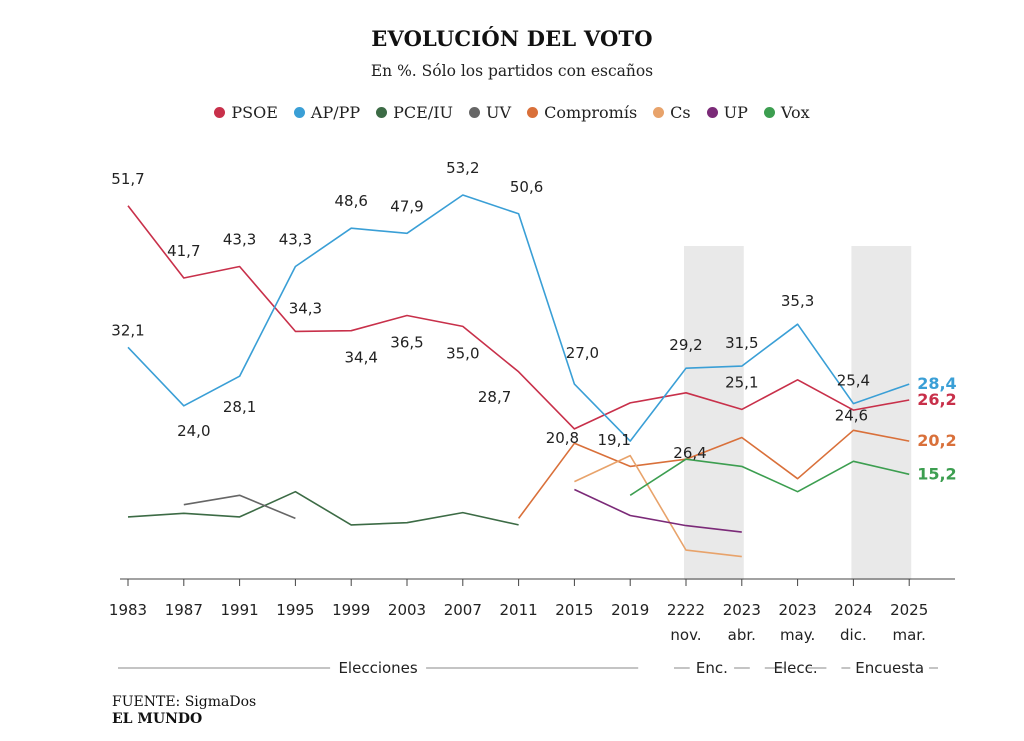 The image size is (1024, 741). What do you see at coordinates (335, 112) in the screenshot?
I see `legend-label: AP/PP` at bounding box center [335, 112].